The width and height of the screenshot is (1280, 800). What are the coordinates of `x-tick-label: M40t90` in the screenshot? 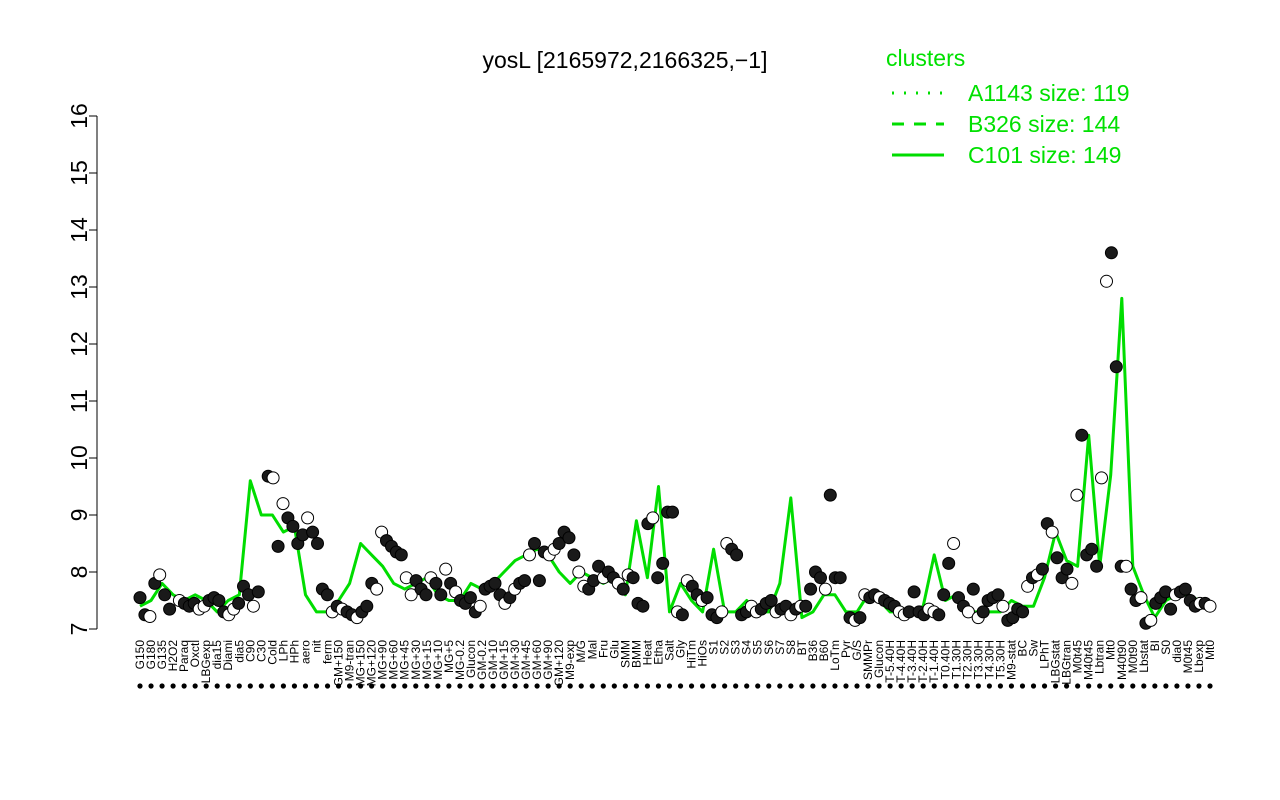 It's located at (1122, 660).